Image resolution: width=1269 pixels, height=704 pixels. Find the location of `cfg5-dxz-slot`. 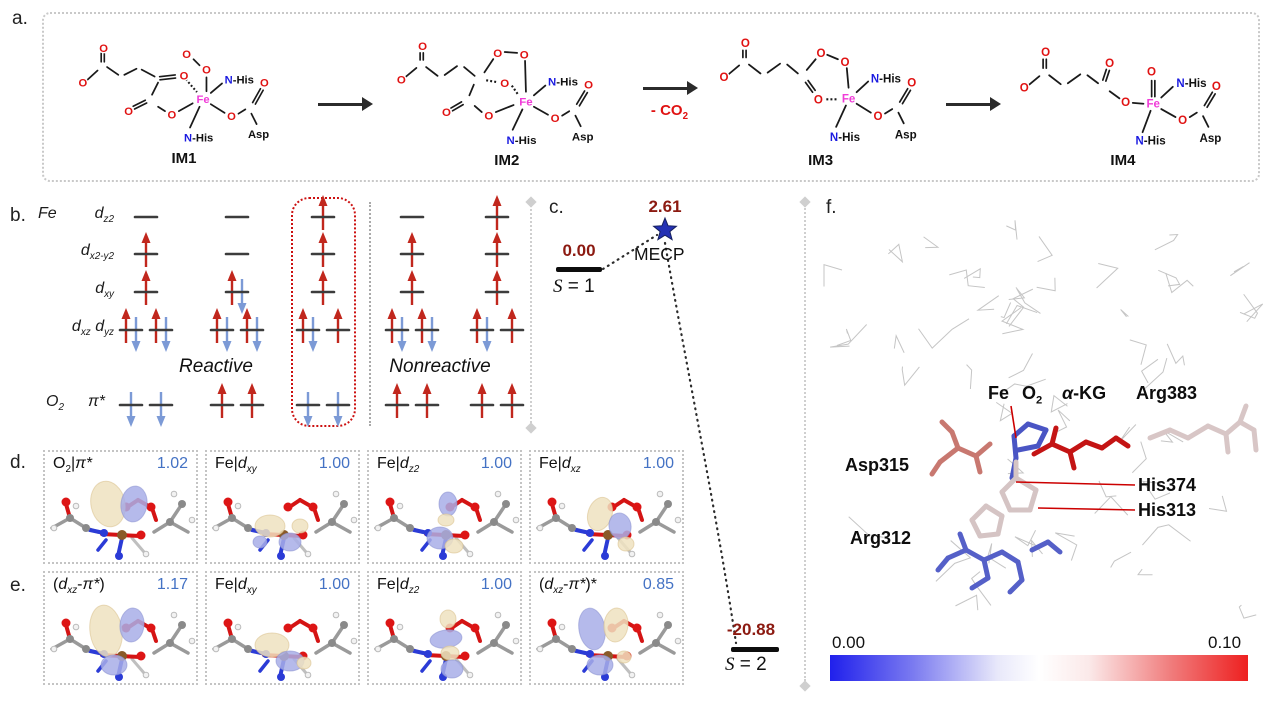

cfg5-dxz-slot is located at coordinates (482, 332).